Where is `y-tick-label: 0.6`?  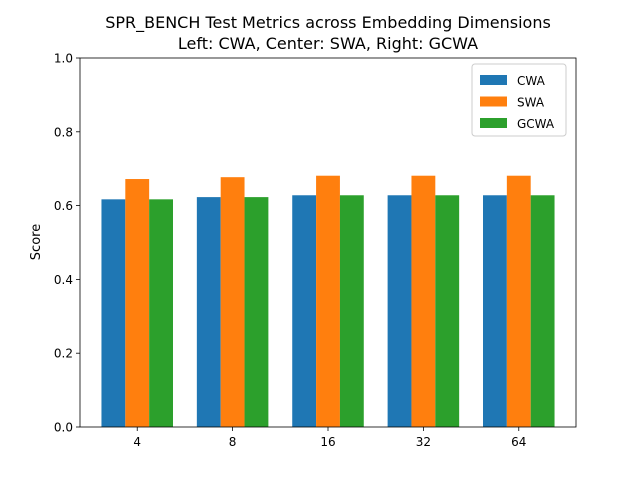
y-tick-label: 0.6 is located at coordinates (63, 206).